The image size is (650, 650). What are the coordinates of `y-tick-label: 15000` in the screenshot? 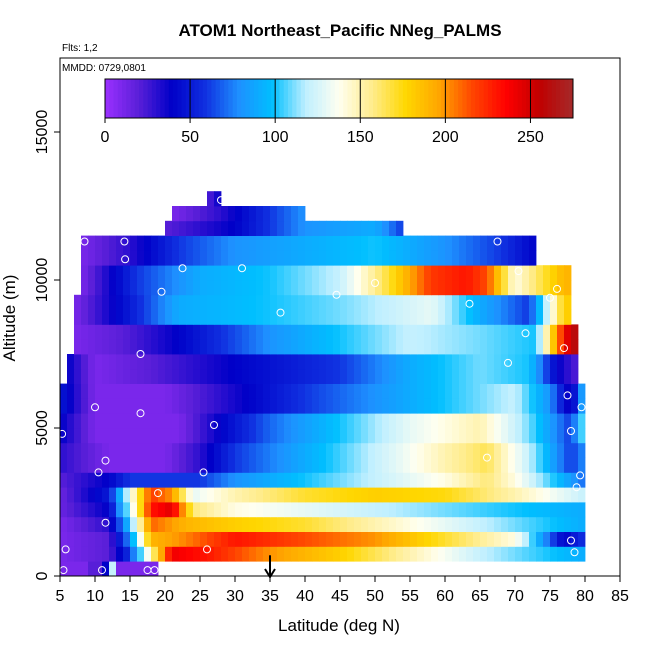 It's located at (42, 132).